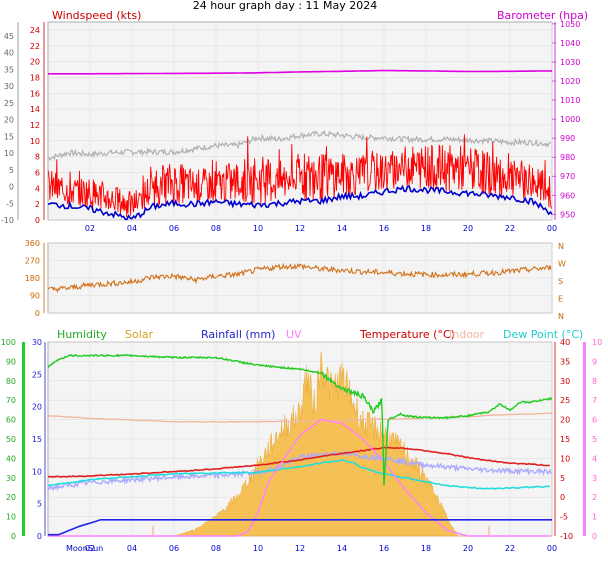  What do you see at coordinates (32, 261) in the screenshot?
I see `direction-tick-label: 270` at bounding box center [32, 261].